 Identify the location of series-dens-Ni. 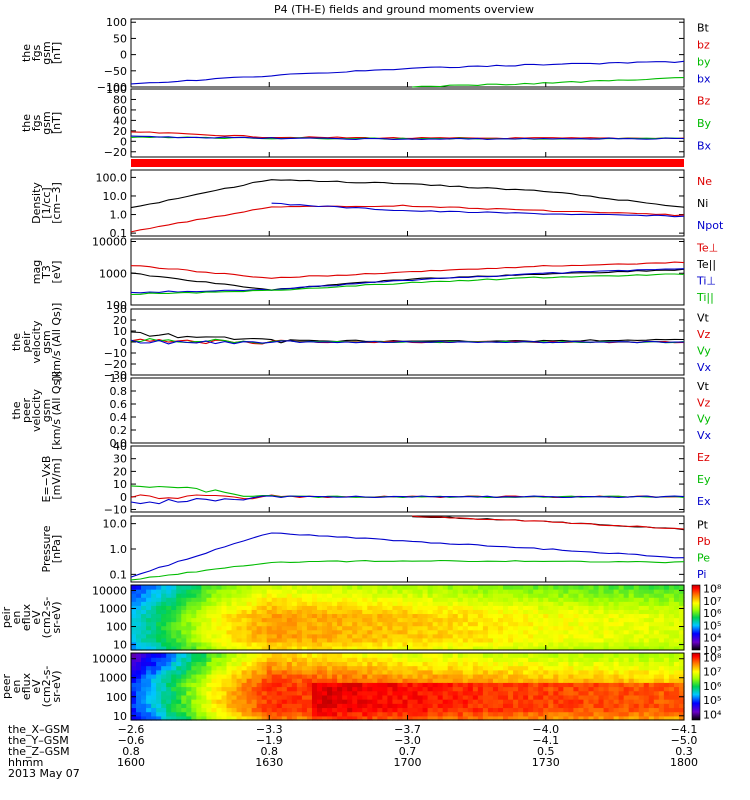
(407, 194).